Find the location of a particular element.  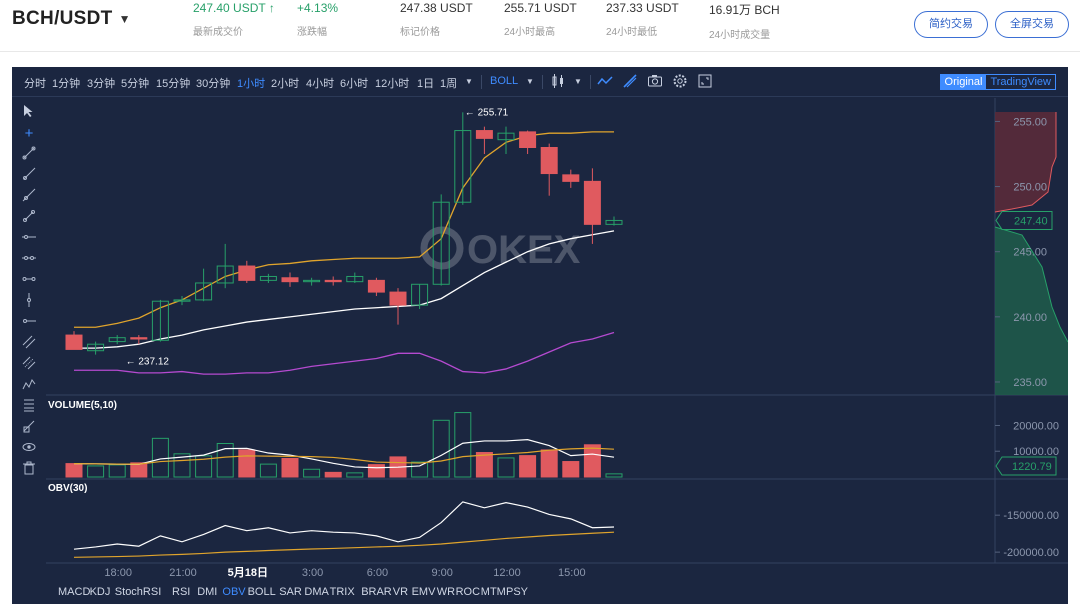

indicator-stochrsi: StochRSI is located at coordinates (138, 592).